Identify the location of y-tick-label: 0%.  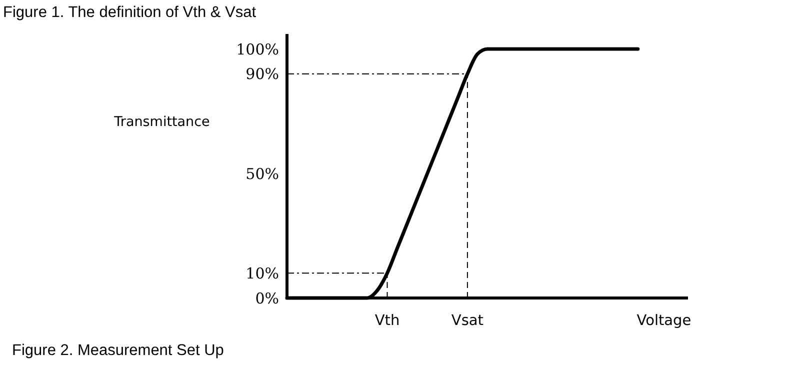
(267, 298).